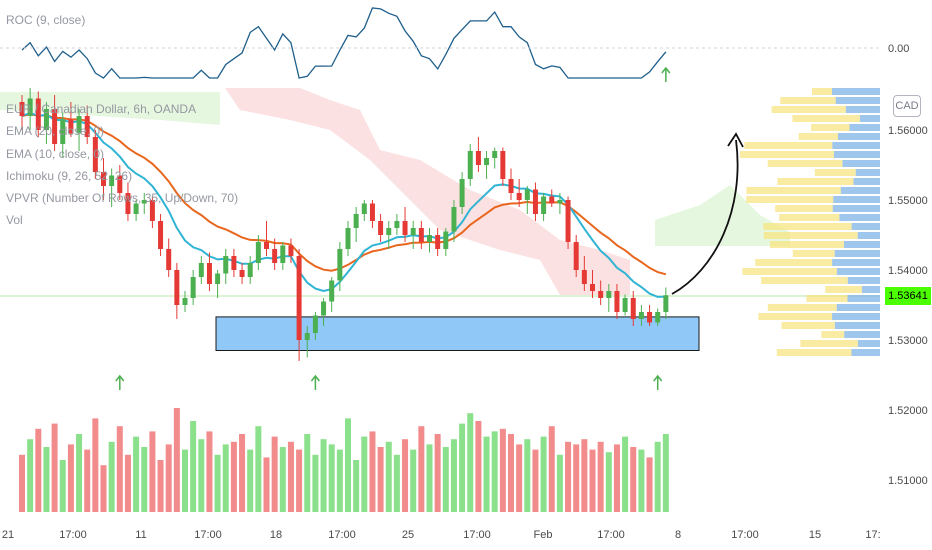 This screenshot has width=932, height=550. Describe the element at coordinates (908, 201) in the screenshot. I see `price-tick-label: 1.55000` at that location.